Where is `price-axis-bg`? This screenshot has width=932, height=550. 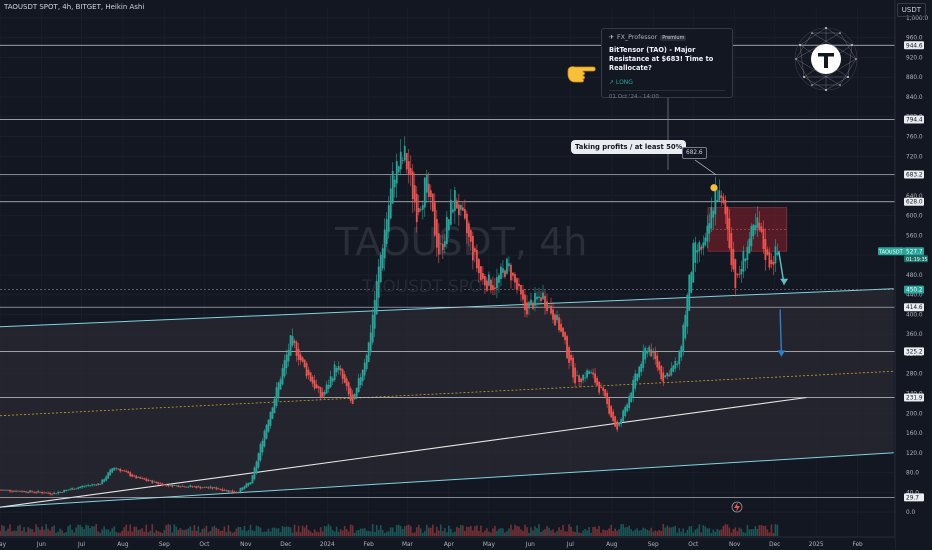 price-axis-bg is located at coordinates (913, 275).